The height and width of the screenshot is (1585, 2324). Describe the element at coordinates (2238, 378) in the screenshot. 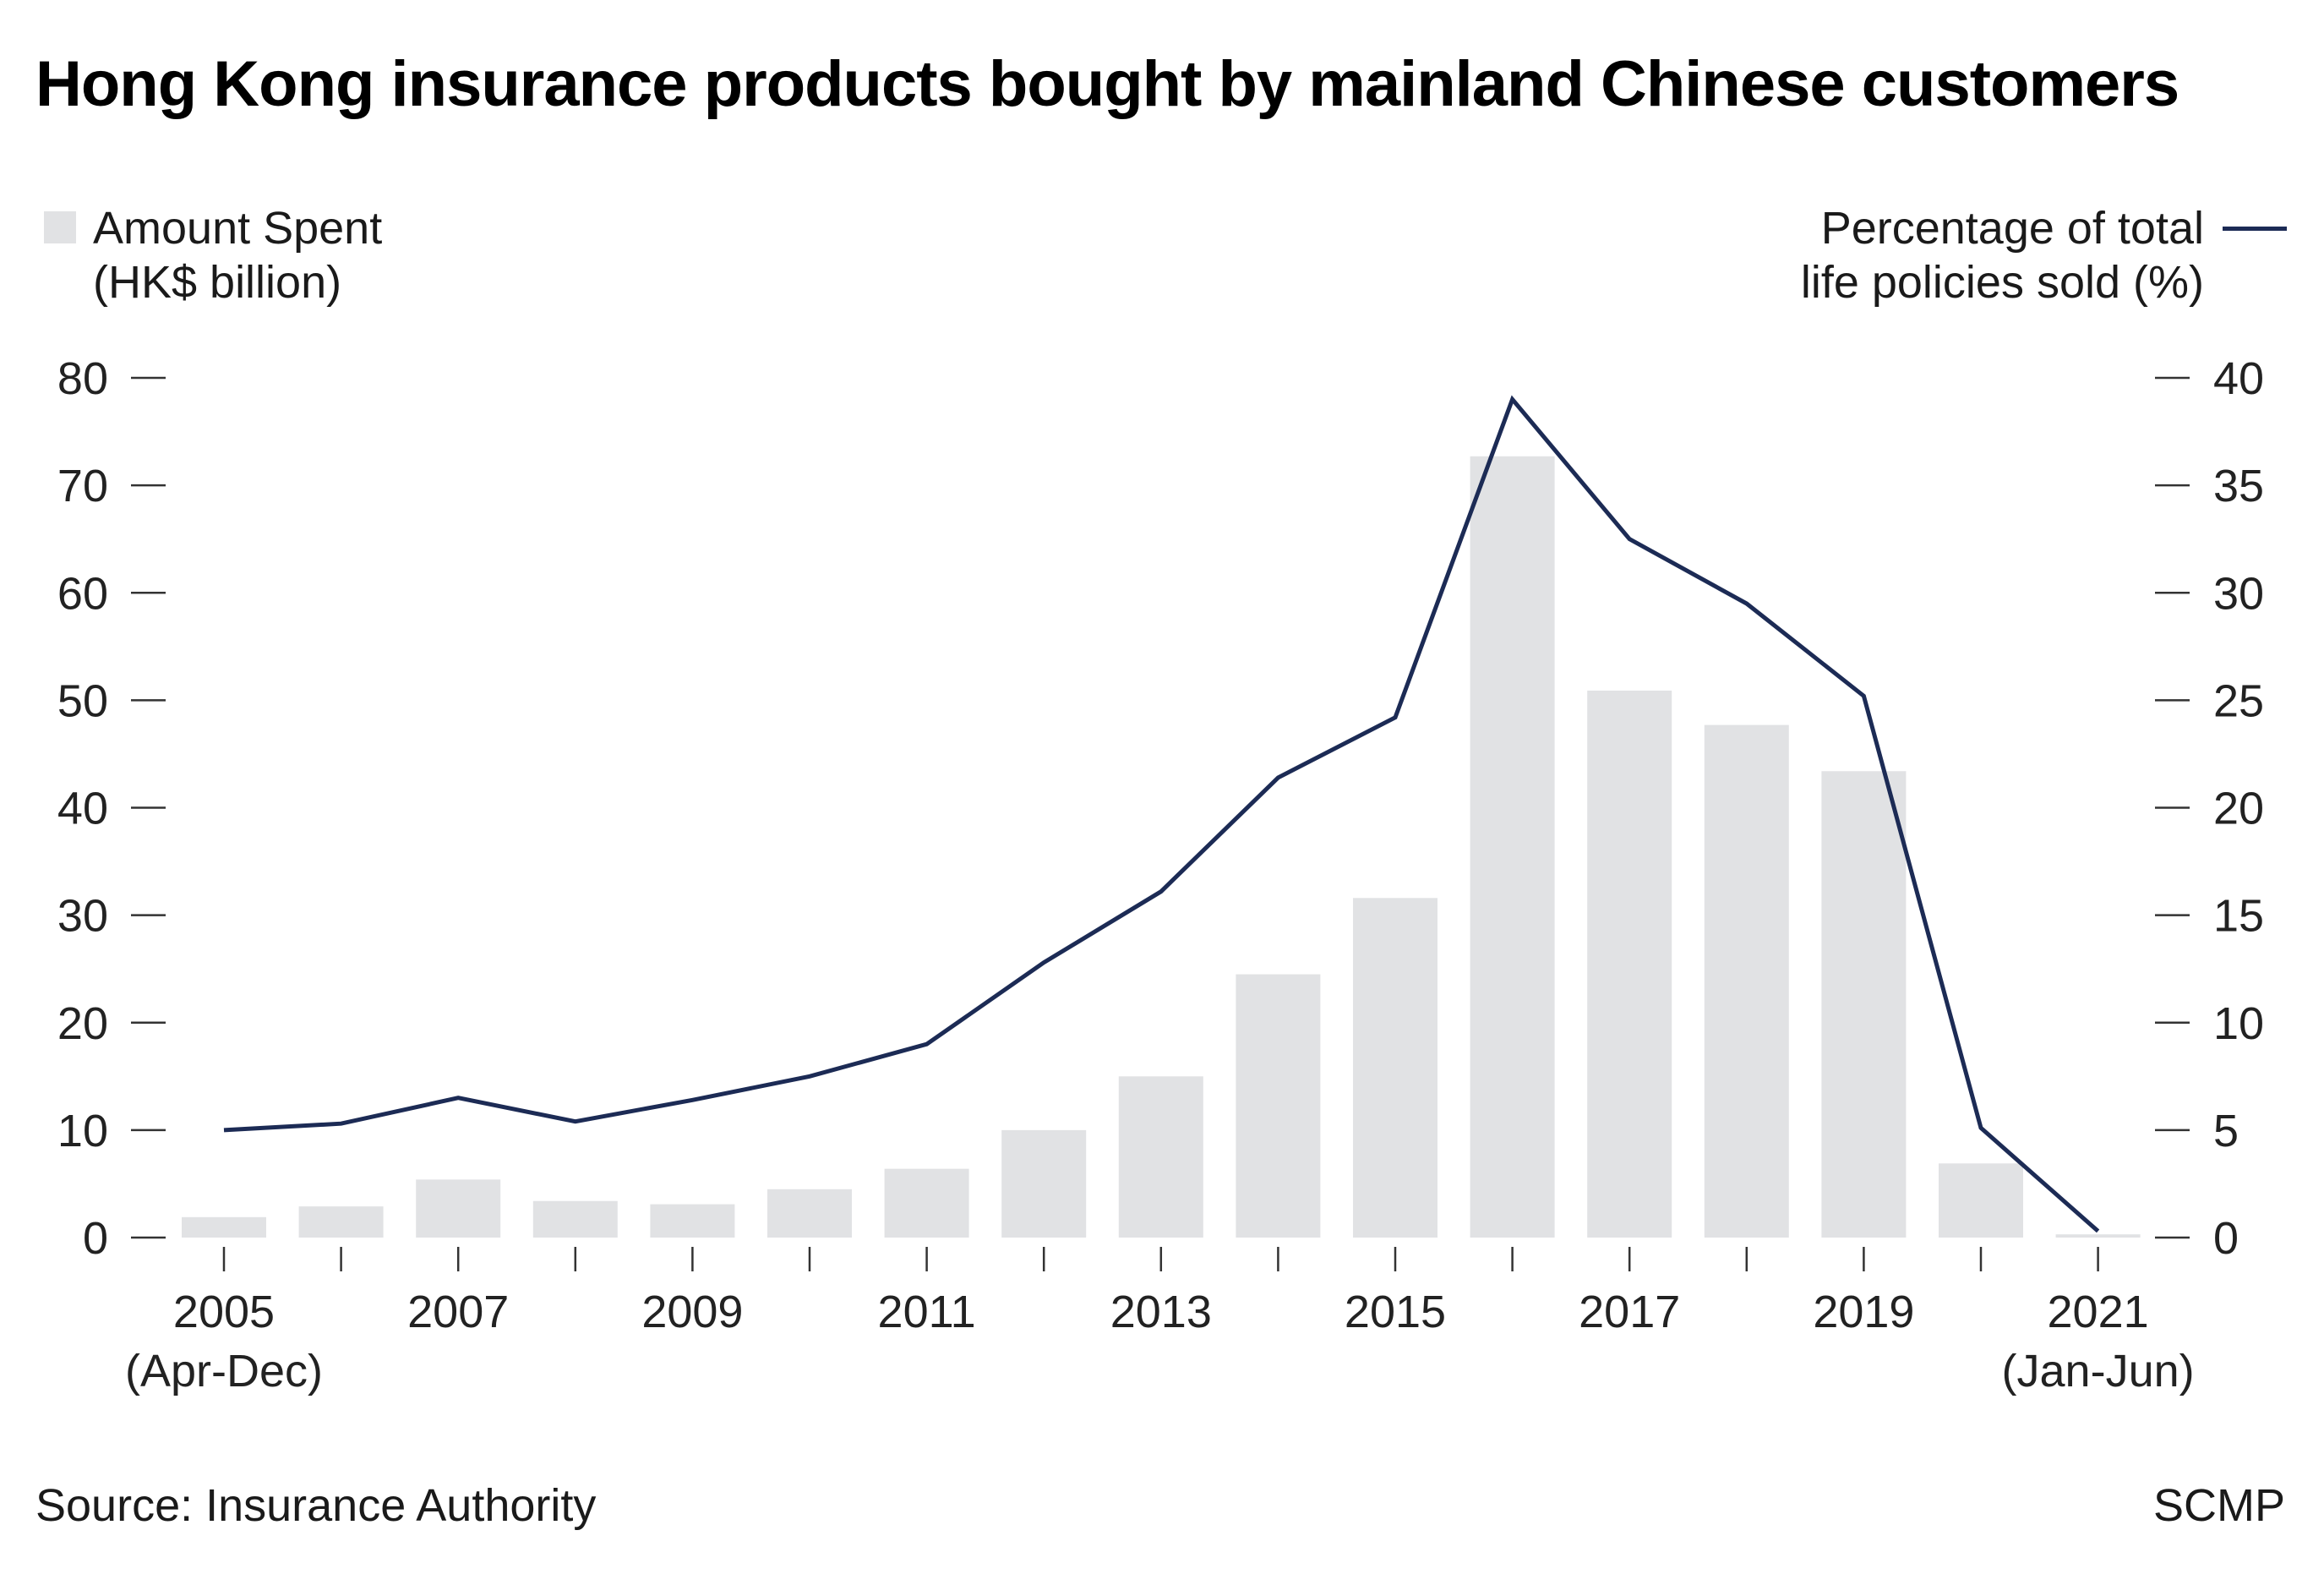

I see `y-right-tick-label: 40` at that location.